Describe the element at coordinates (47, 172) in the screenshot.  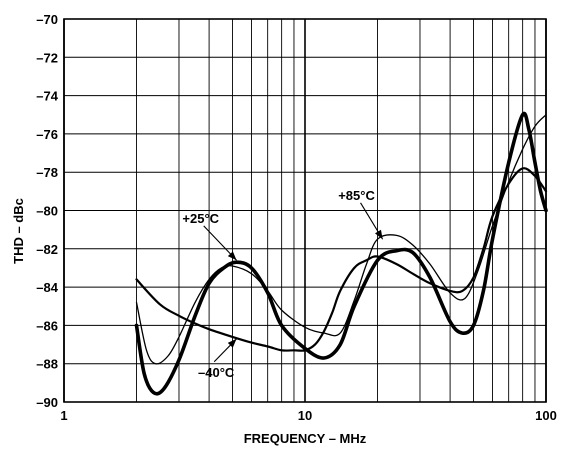
I see `y-tick-label: –78` at that location.